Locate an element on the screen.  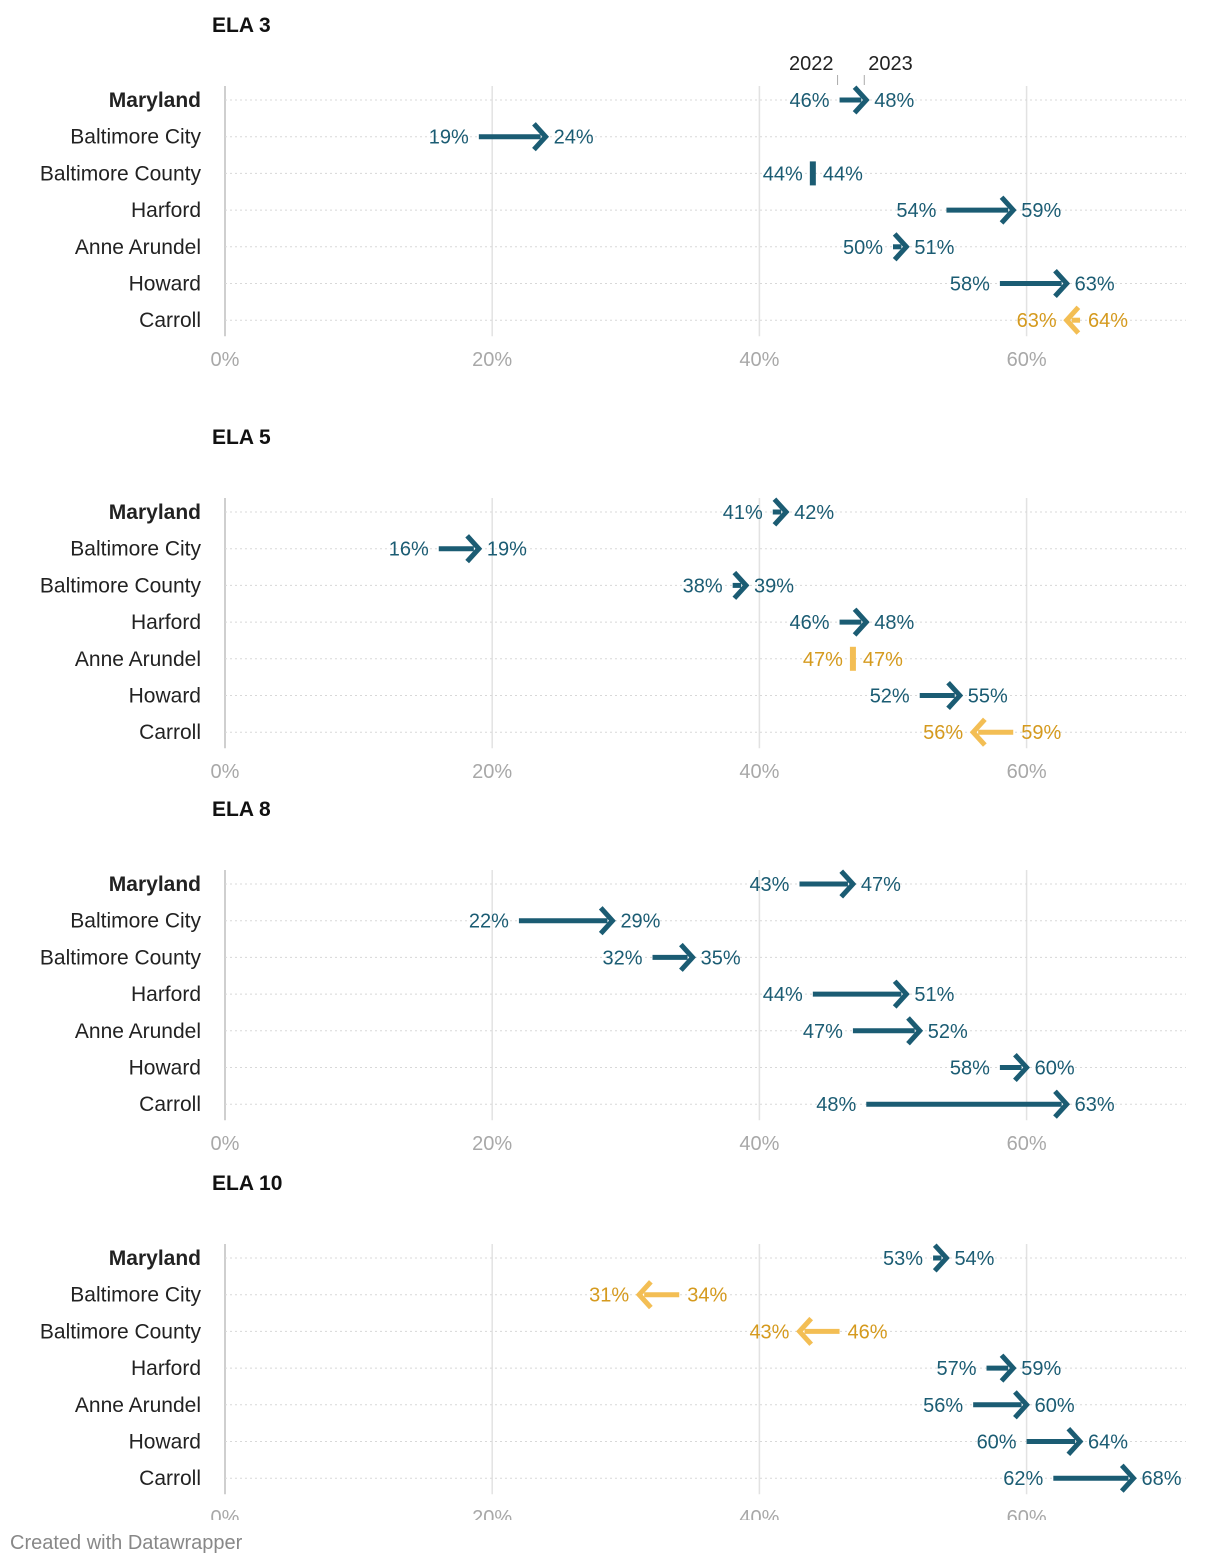
panel-title: ELA 3 is located at coordinates (241, 25).